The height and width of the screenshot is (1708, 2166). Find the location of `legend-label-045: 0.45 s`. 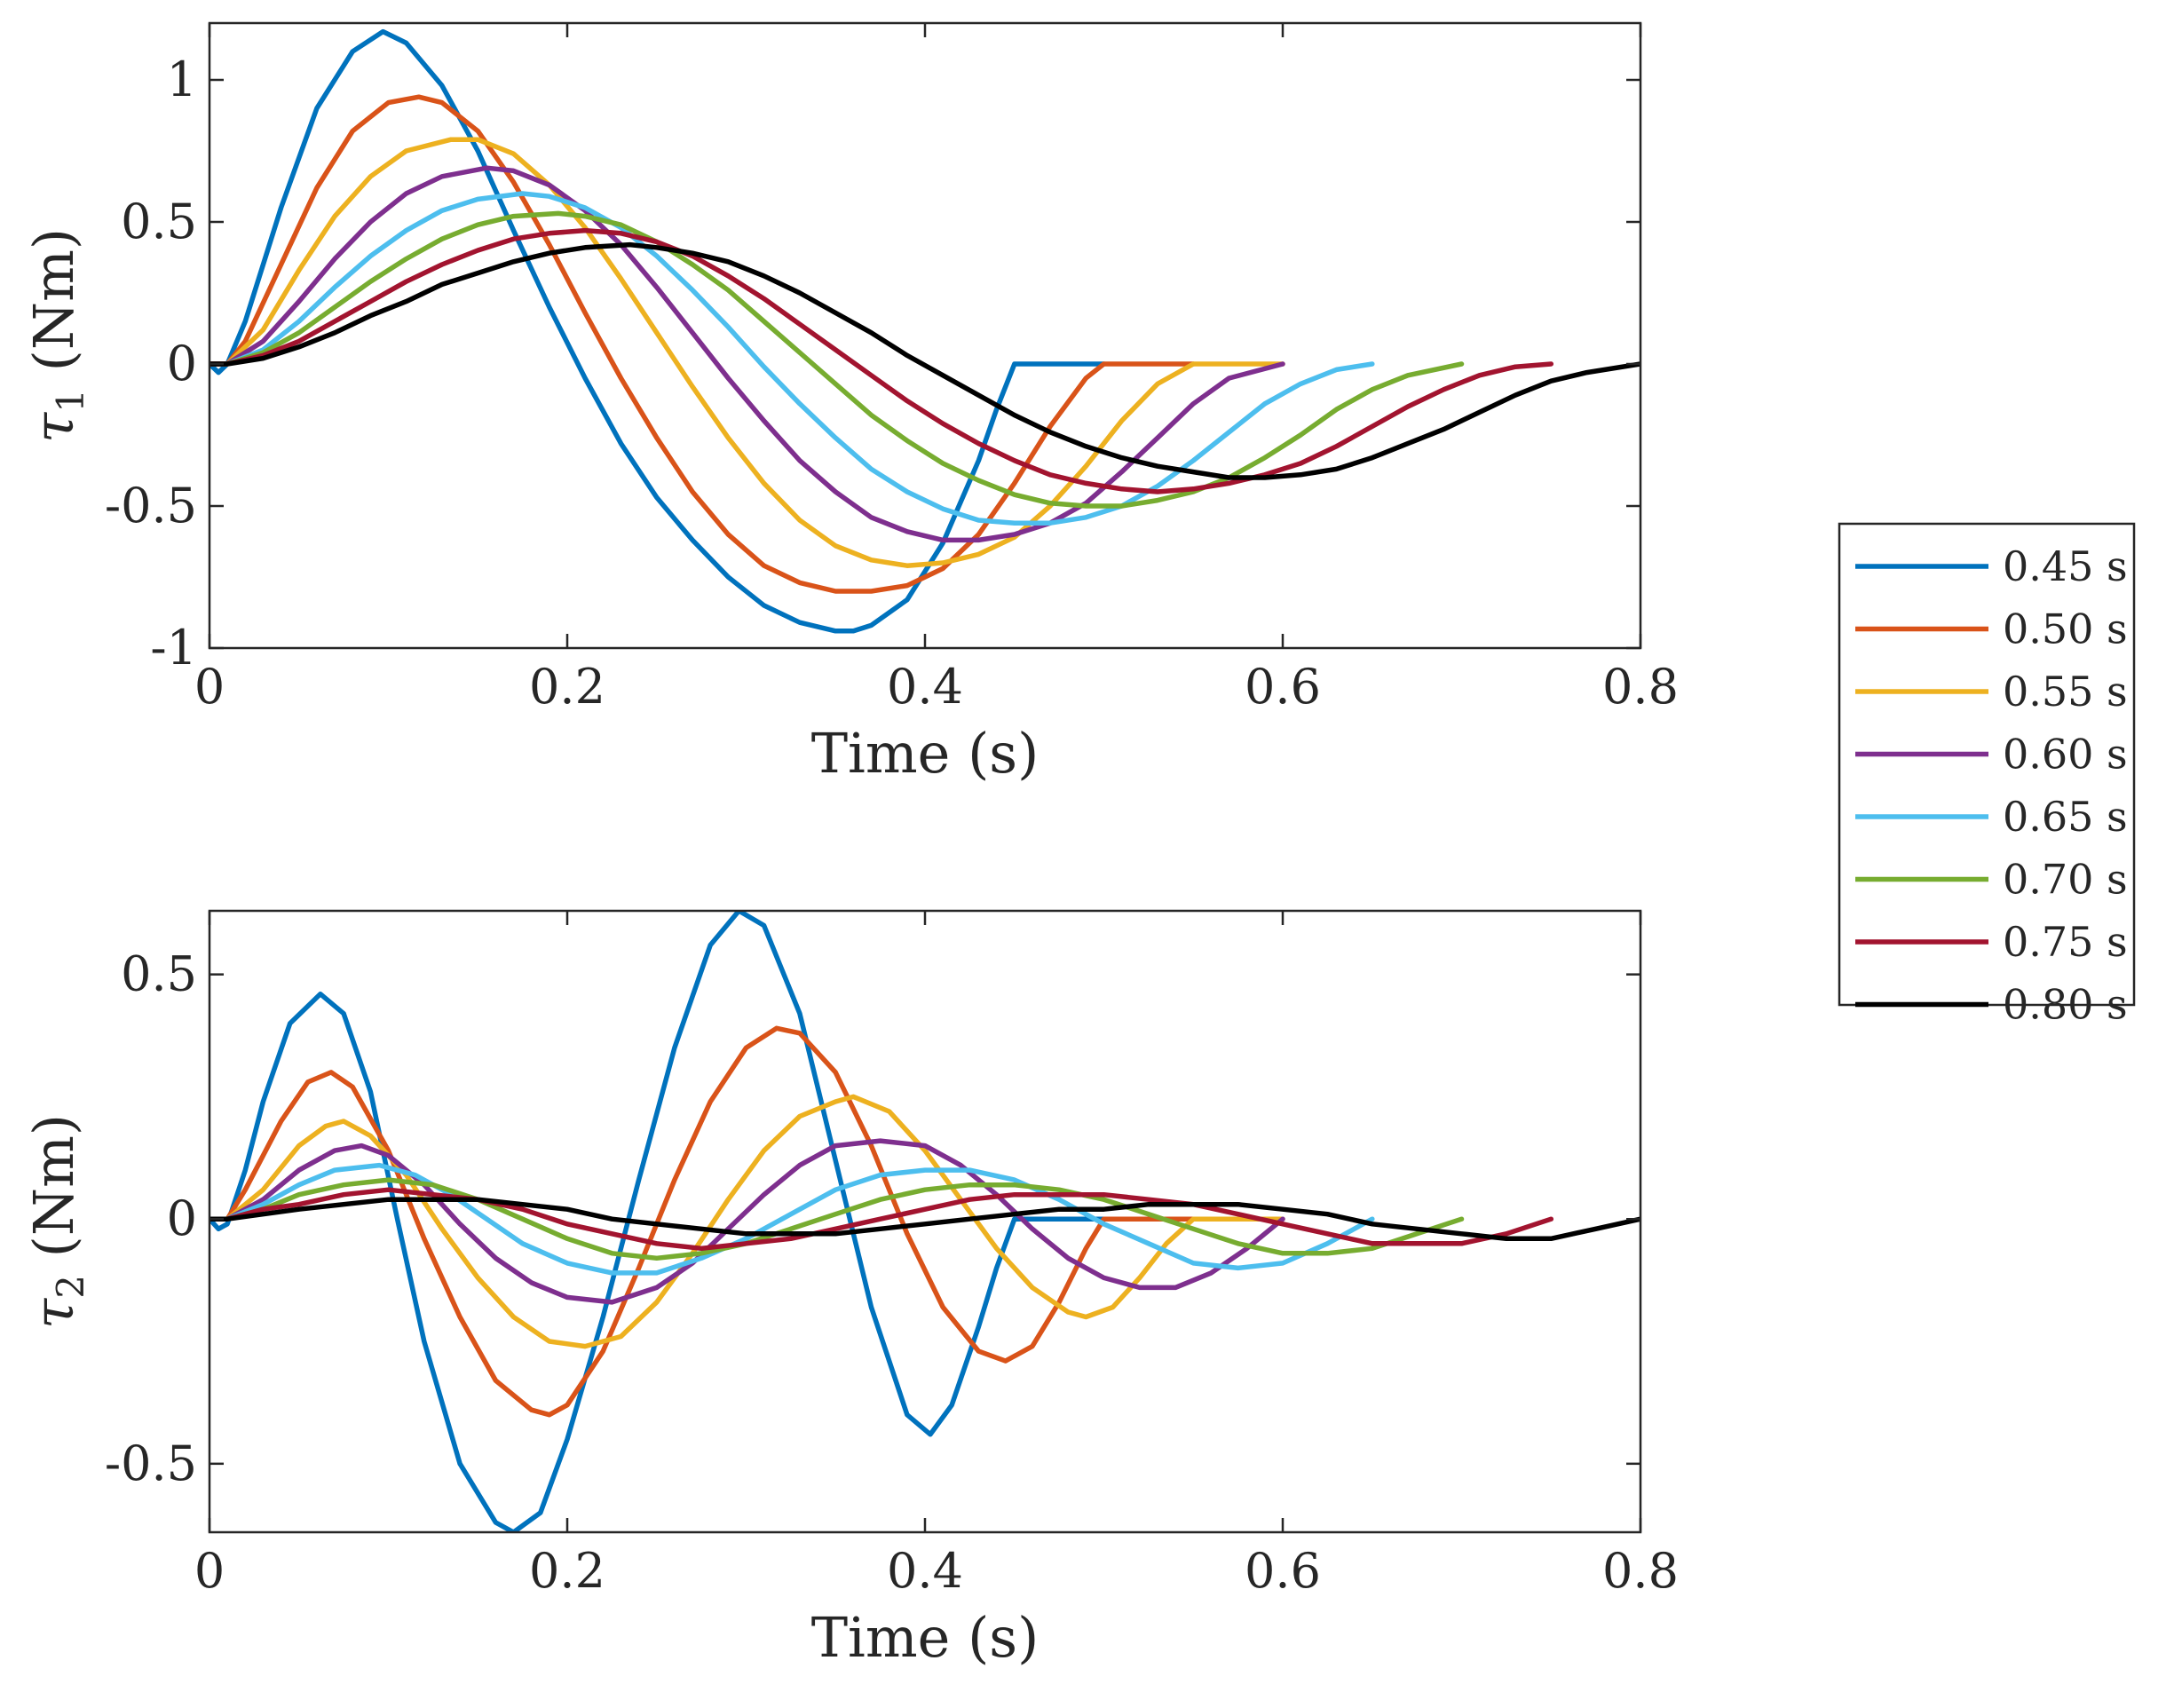

legend-label-045: 0.45 s is located at coordinates (2065, 566).